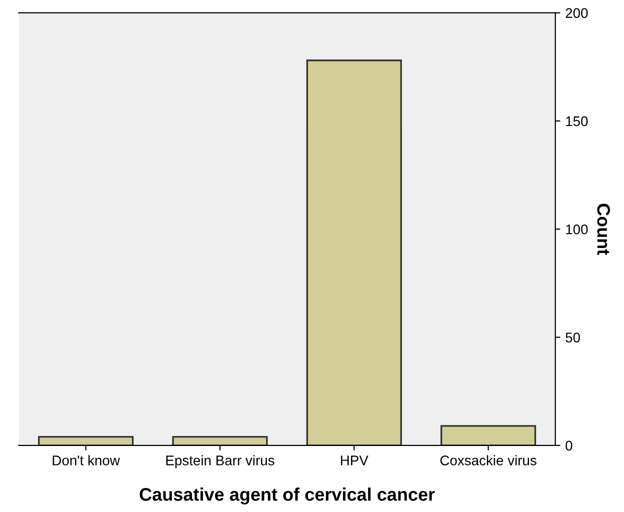  Describe the element at coordinates (577, 121) in the screenshot. I see `y-tick-label: 150` at that location.